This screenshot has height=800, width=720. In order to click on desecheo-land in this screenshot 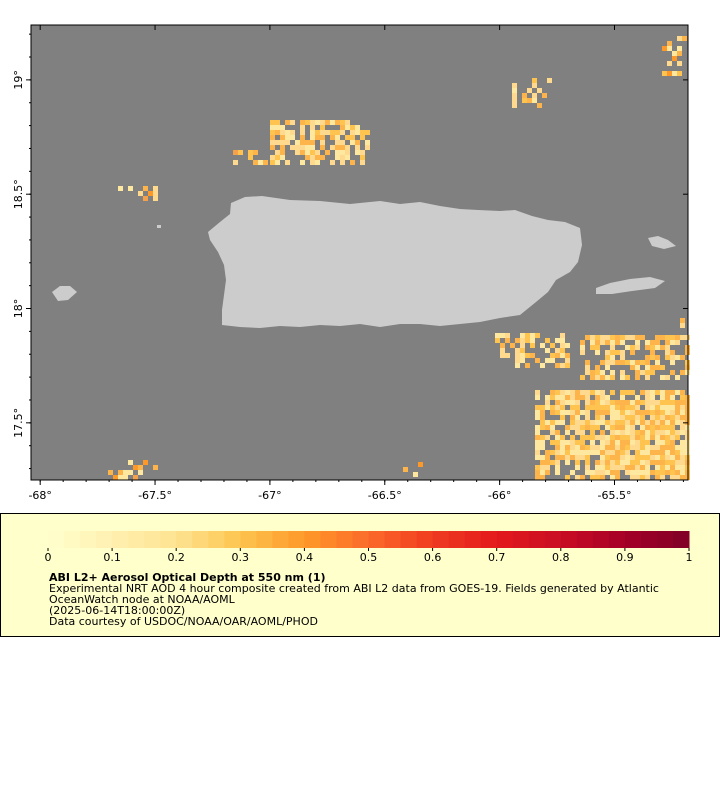, I will do `click(159, 226)`.